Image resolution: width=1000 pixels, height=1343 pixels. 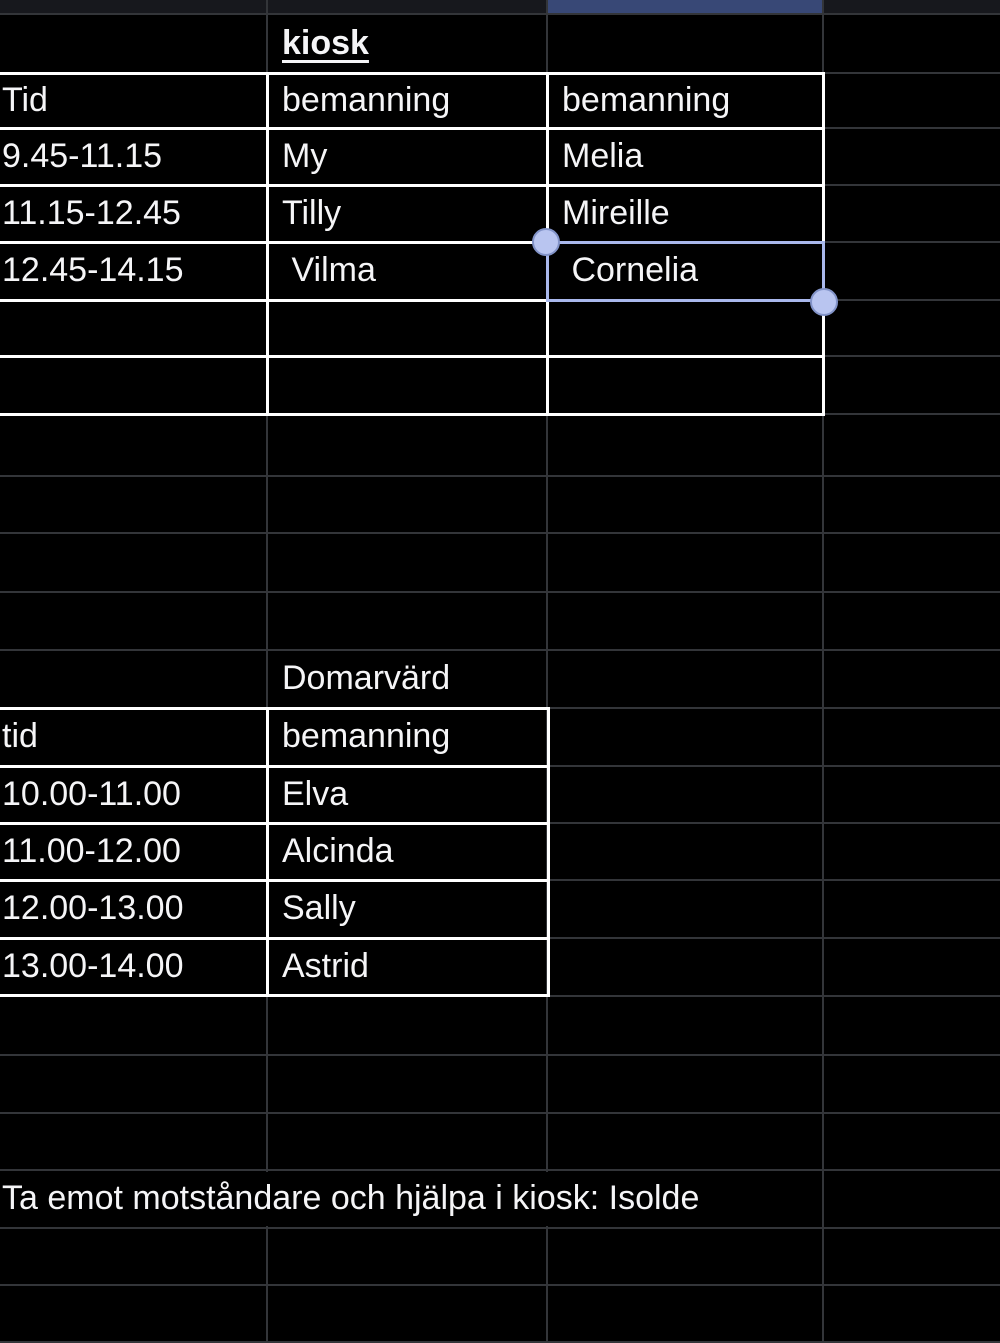 What do you see at coordinates (82, 155) in the screenshot?
I see `table-cell: 9.45-11.15` at bounding box center [82, 155].